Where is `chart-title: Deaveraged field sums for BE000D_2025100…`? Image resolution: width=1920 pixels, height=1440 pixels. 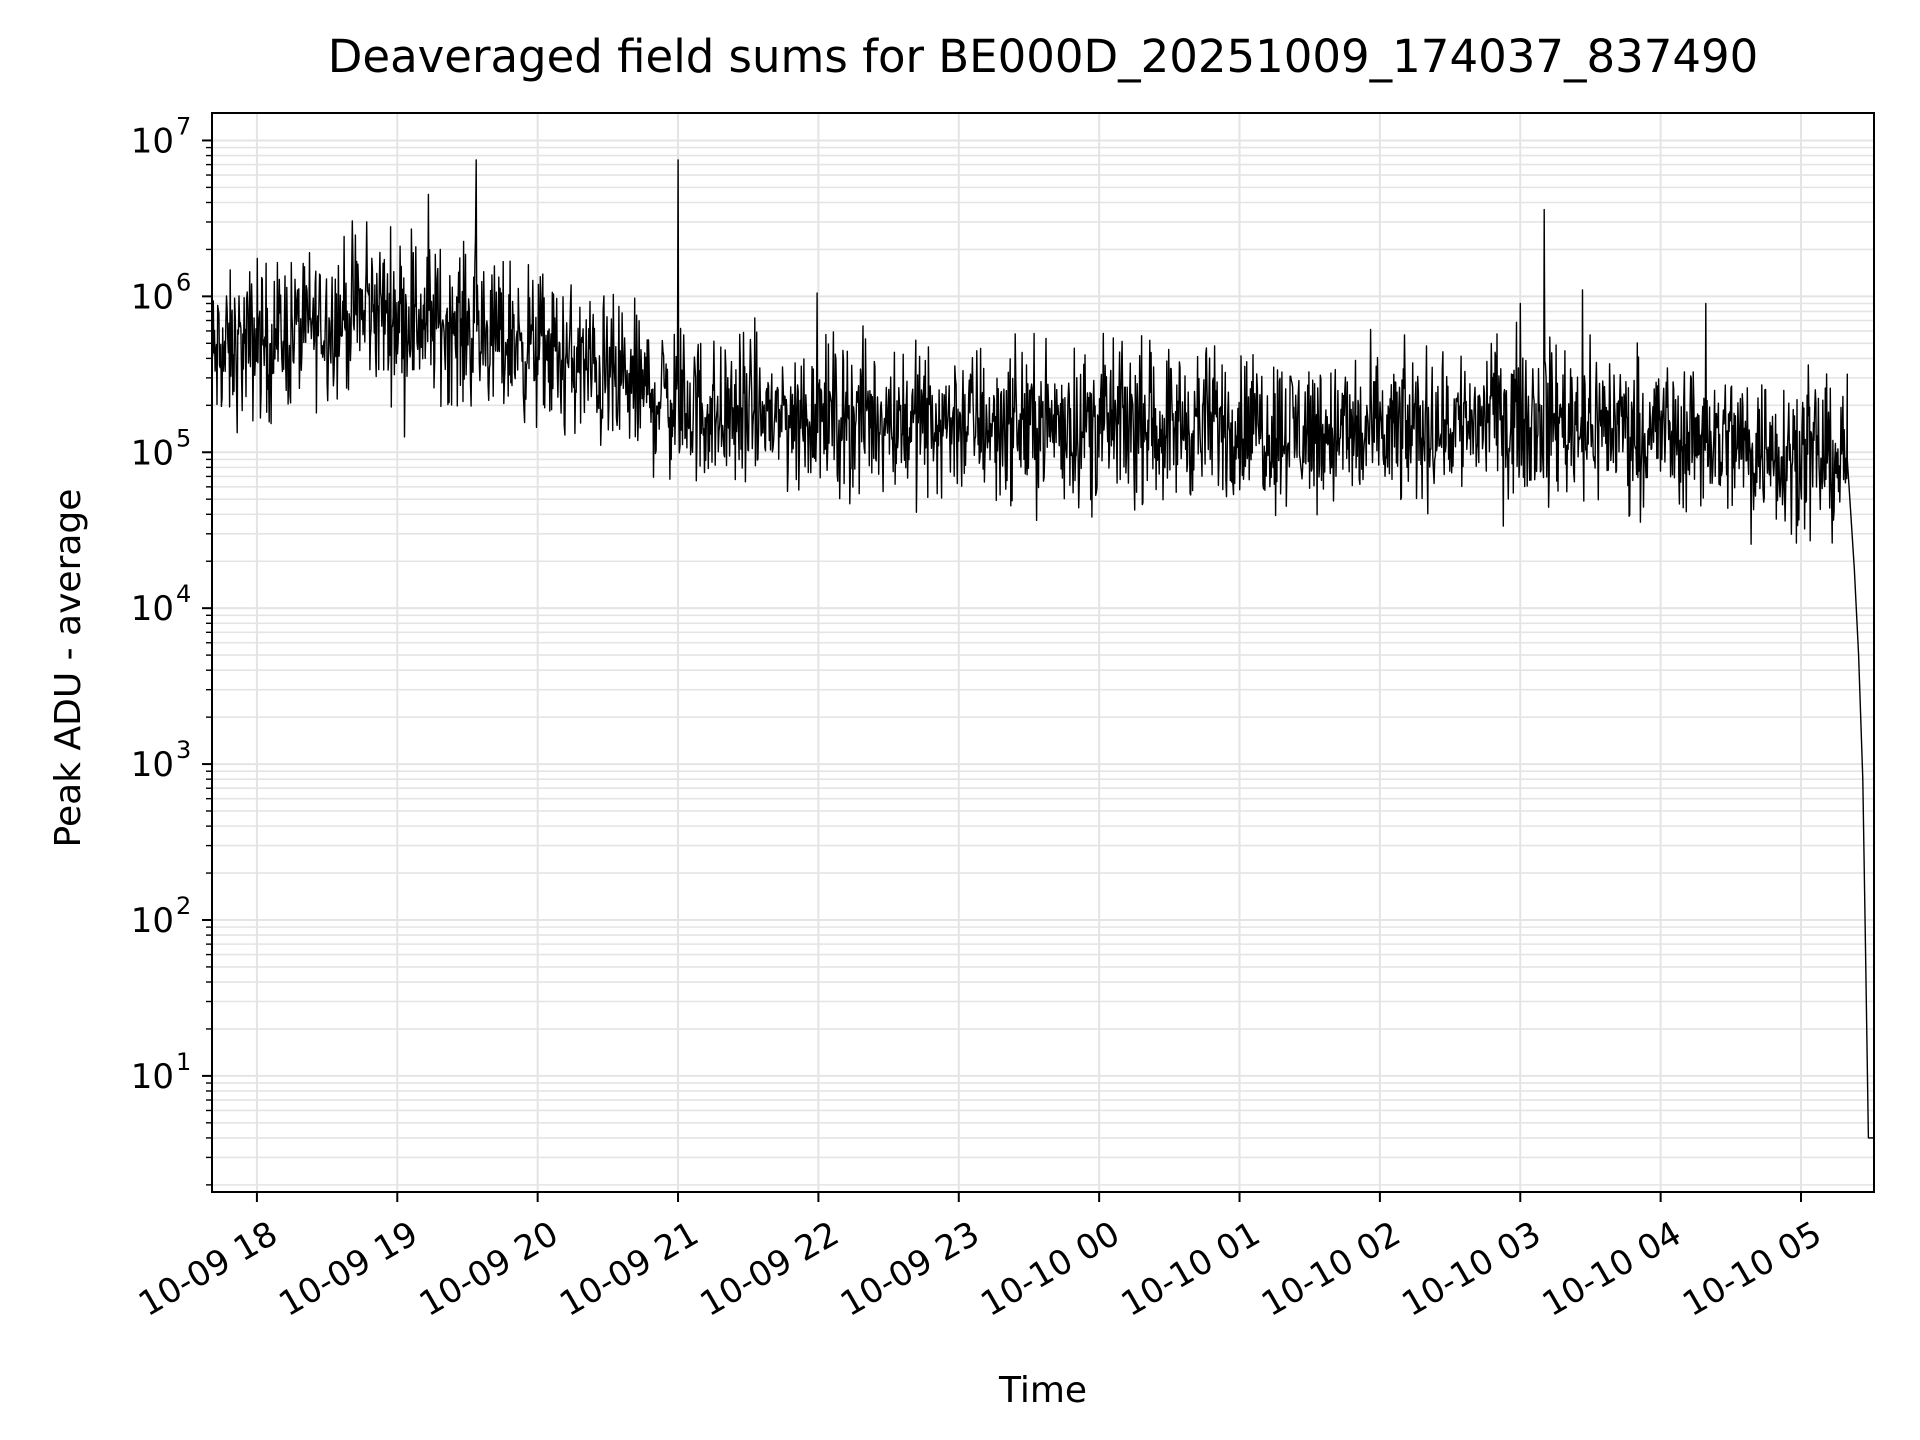 chart-title: Deaveraged field sums for BE000D_2025100… is located at coordinates (1043, 56).